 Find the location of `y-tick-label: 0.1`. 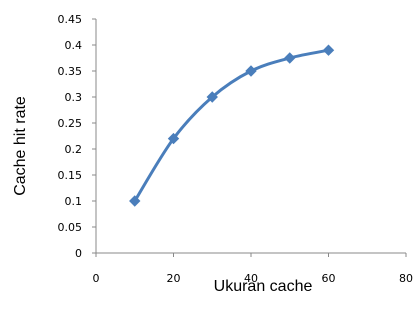

y-tick-label: 0.1 is located at coordinates (74, 201).